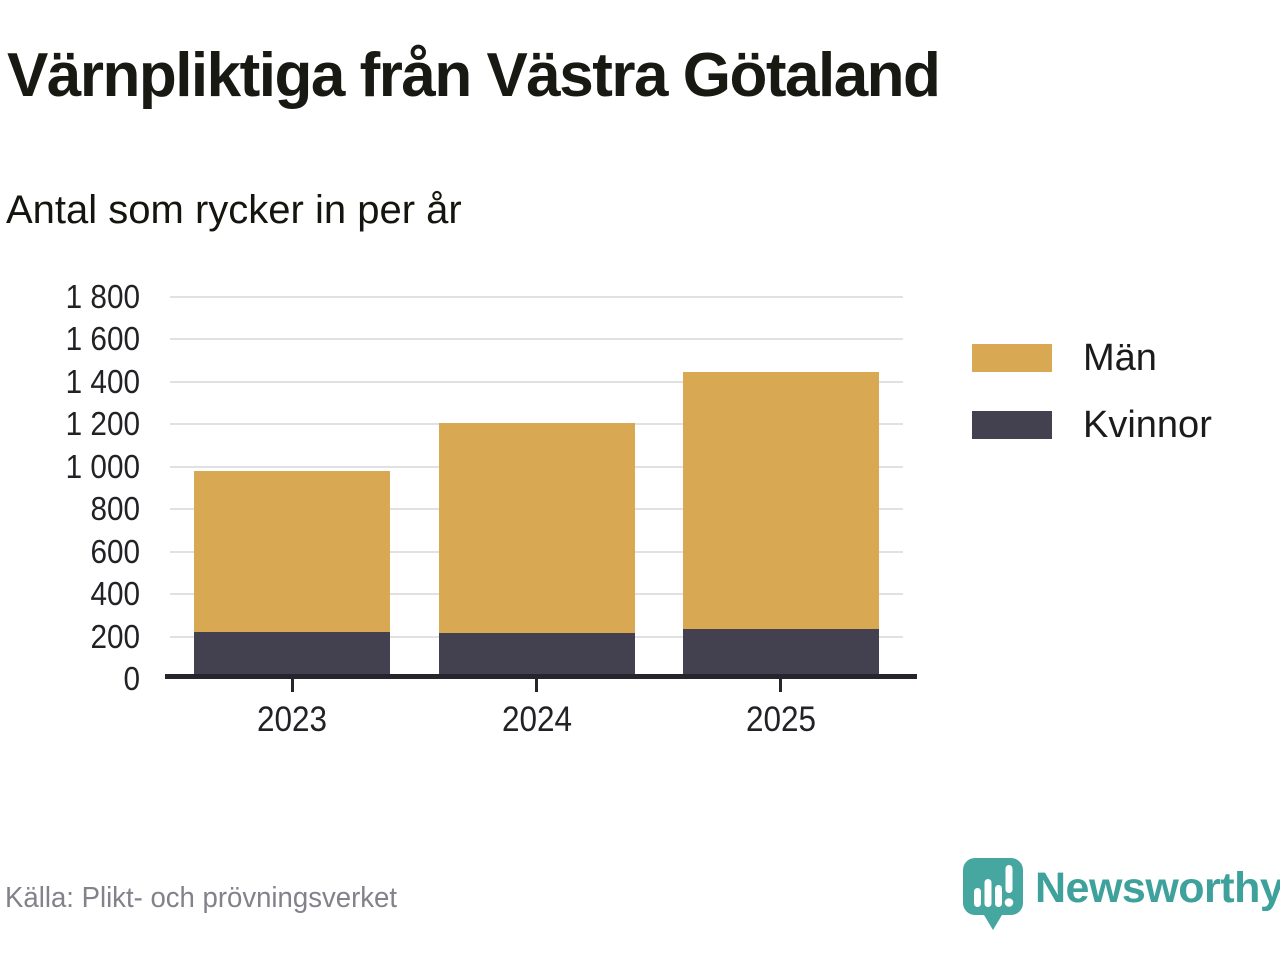  Describe the element at coordinates (993, 894) in the screenshot. I see `newsworthy-speech-bubble-bar-chart-icon` at that location.